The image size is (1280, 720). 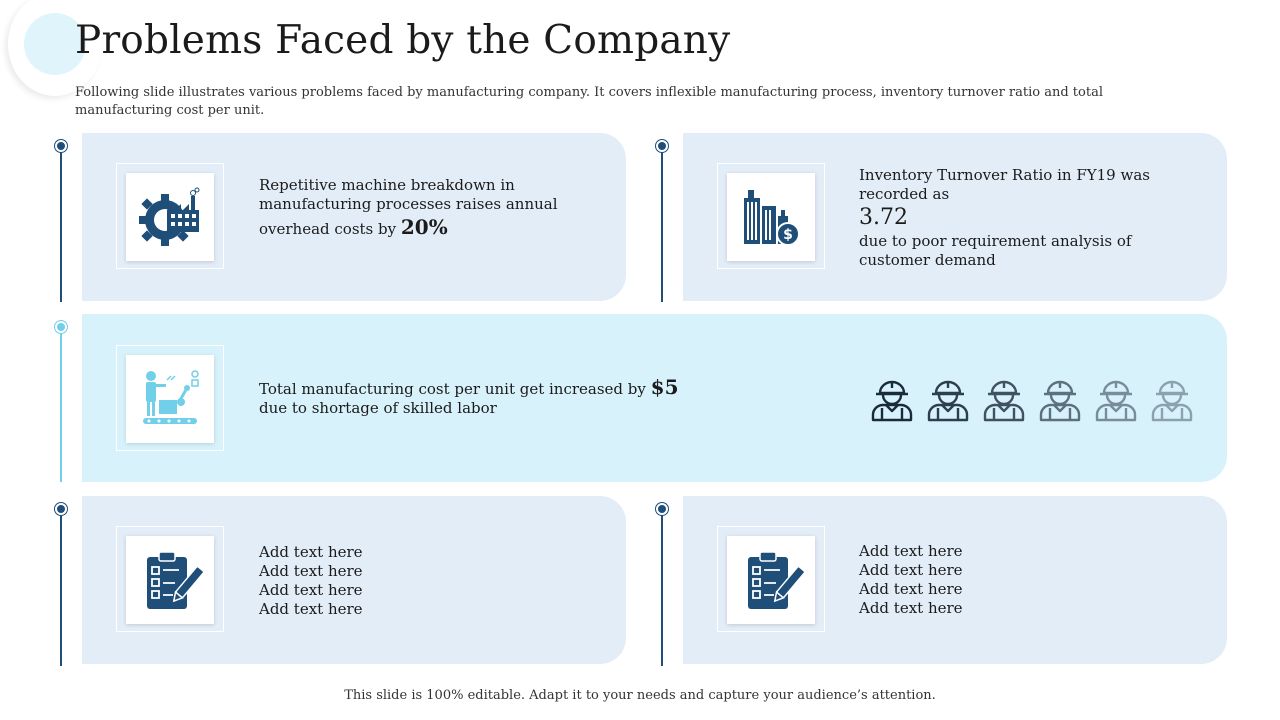 What do you see at coordinates (662, 587) in the screenshot?
I see `timeline-right-bottom` at bounding box center [662, 587].